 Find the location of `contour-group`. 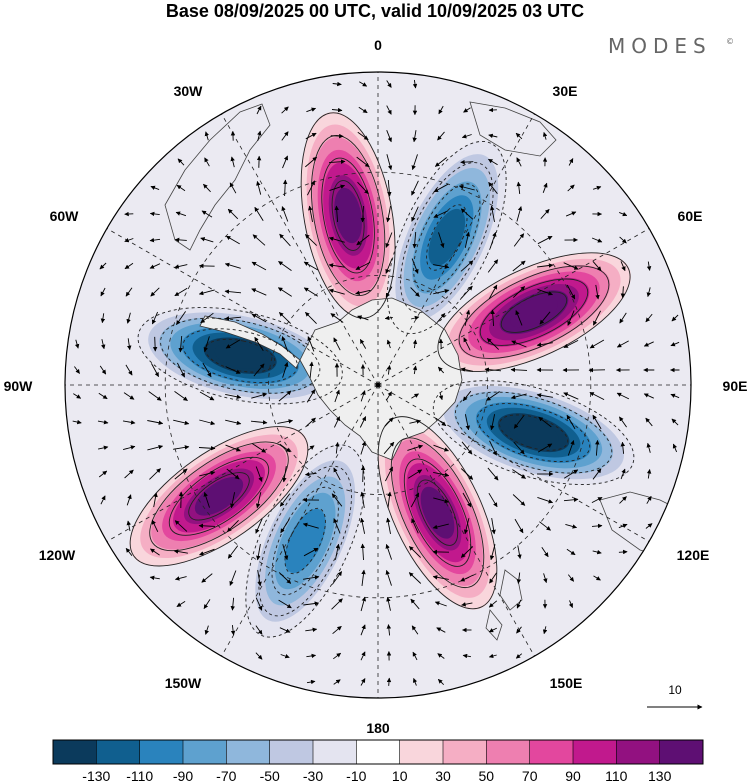

contour-group is located at coordinates (240, 356).